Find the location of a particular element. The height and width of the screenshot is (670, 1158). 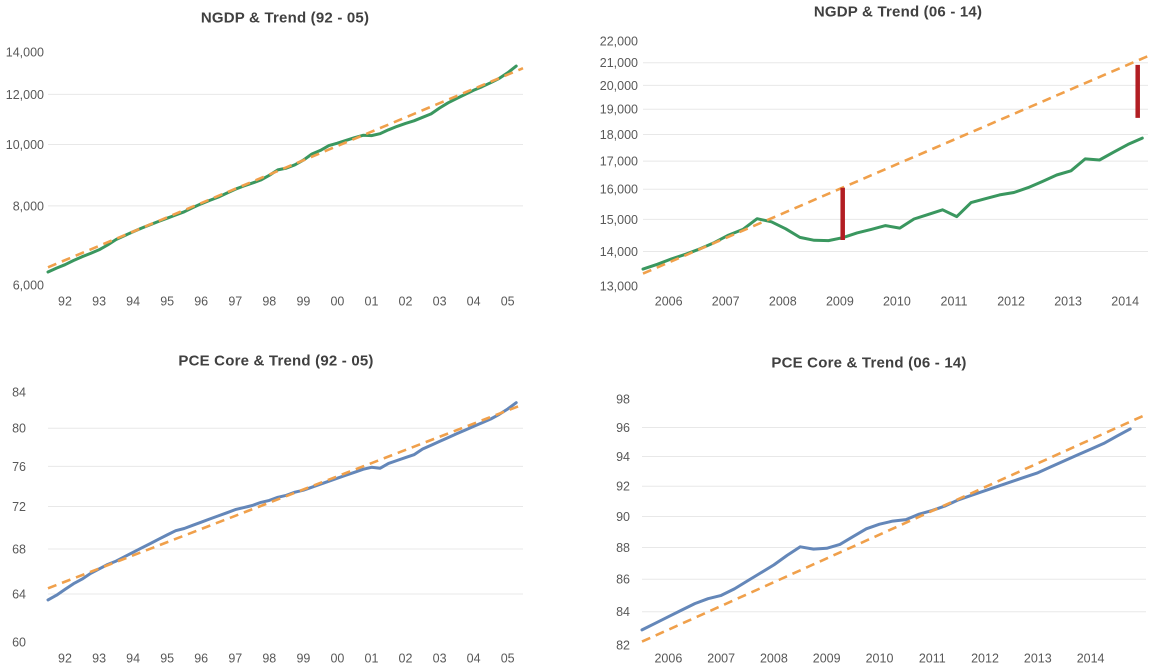

y-tick-label: 86 is located at coordinates (623, 580).